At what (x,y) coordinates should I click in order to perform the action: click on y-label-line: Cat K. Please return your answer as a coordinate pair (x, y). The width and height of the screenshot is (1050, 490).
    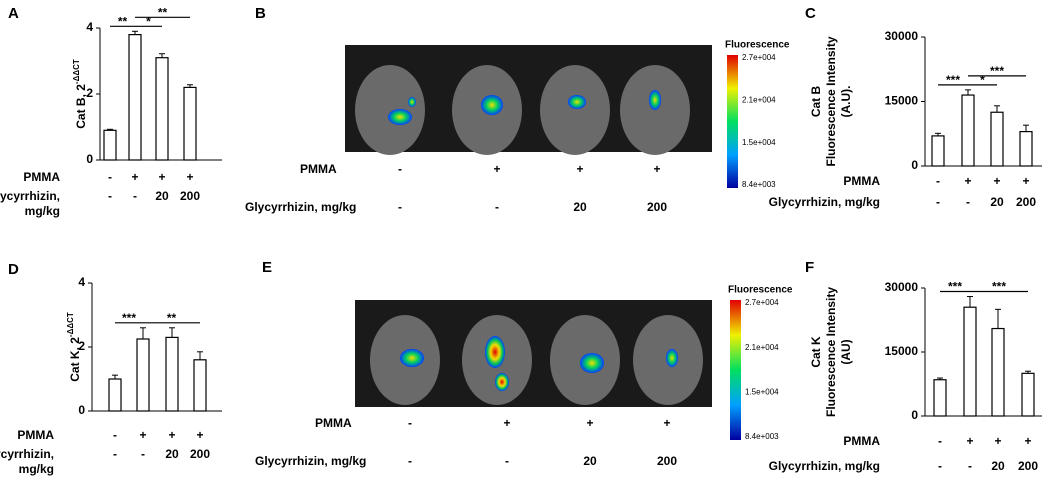
    Looking at the image, I should click on (816, 352).